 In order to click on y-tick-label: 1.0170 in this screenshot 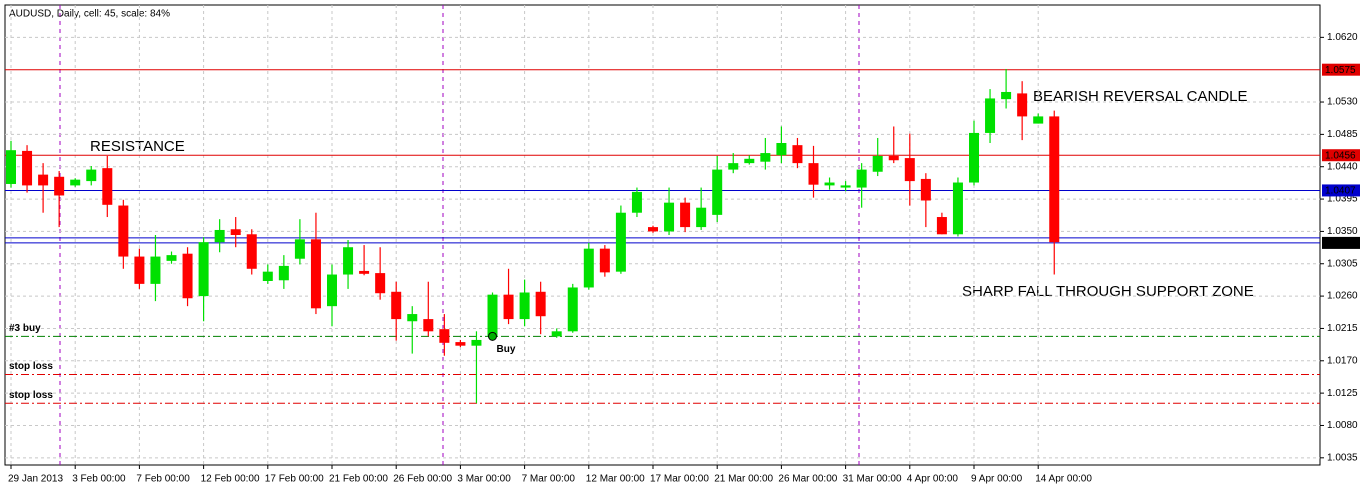, I will do `click(1342, 360)`.